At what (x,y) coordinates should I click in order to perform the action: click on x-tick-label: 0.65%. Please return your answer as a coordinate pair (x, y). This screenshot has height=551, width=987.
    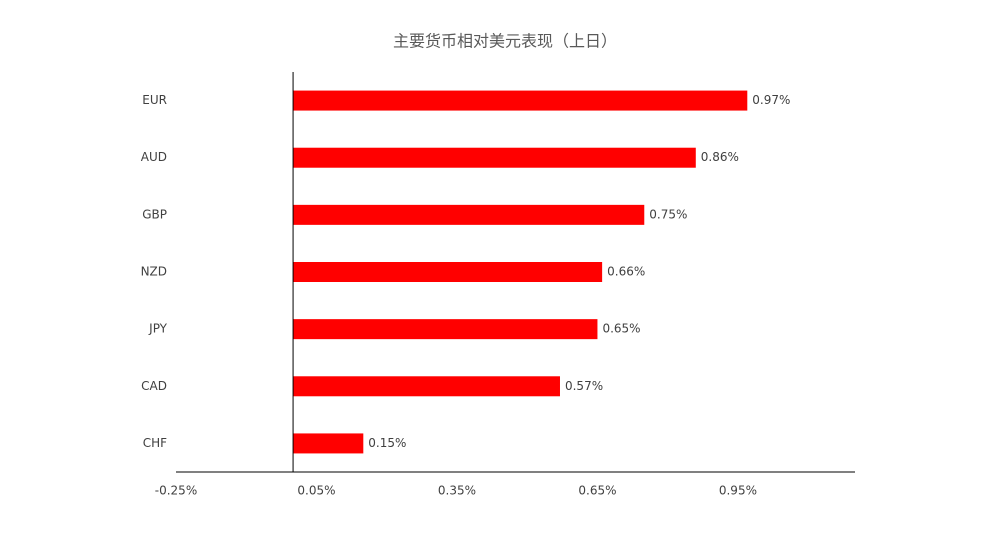
    Looking at the image, I should click on (597, 491).